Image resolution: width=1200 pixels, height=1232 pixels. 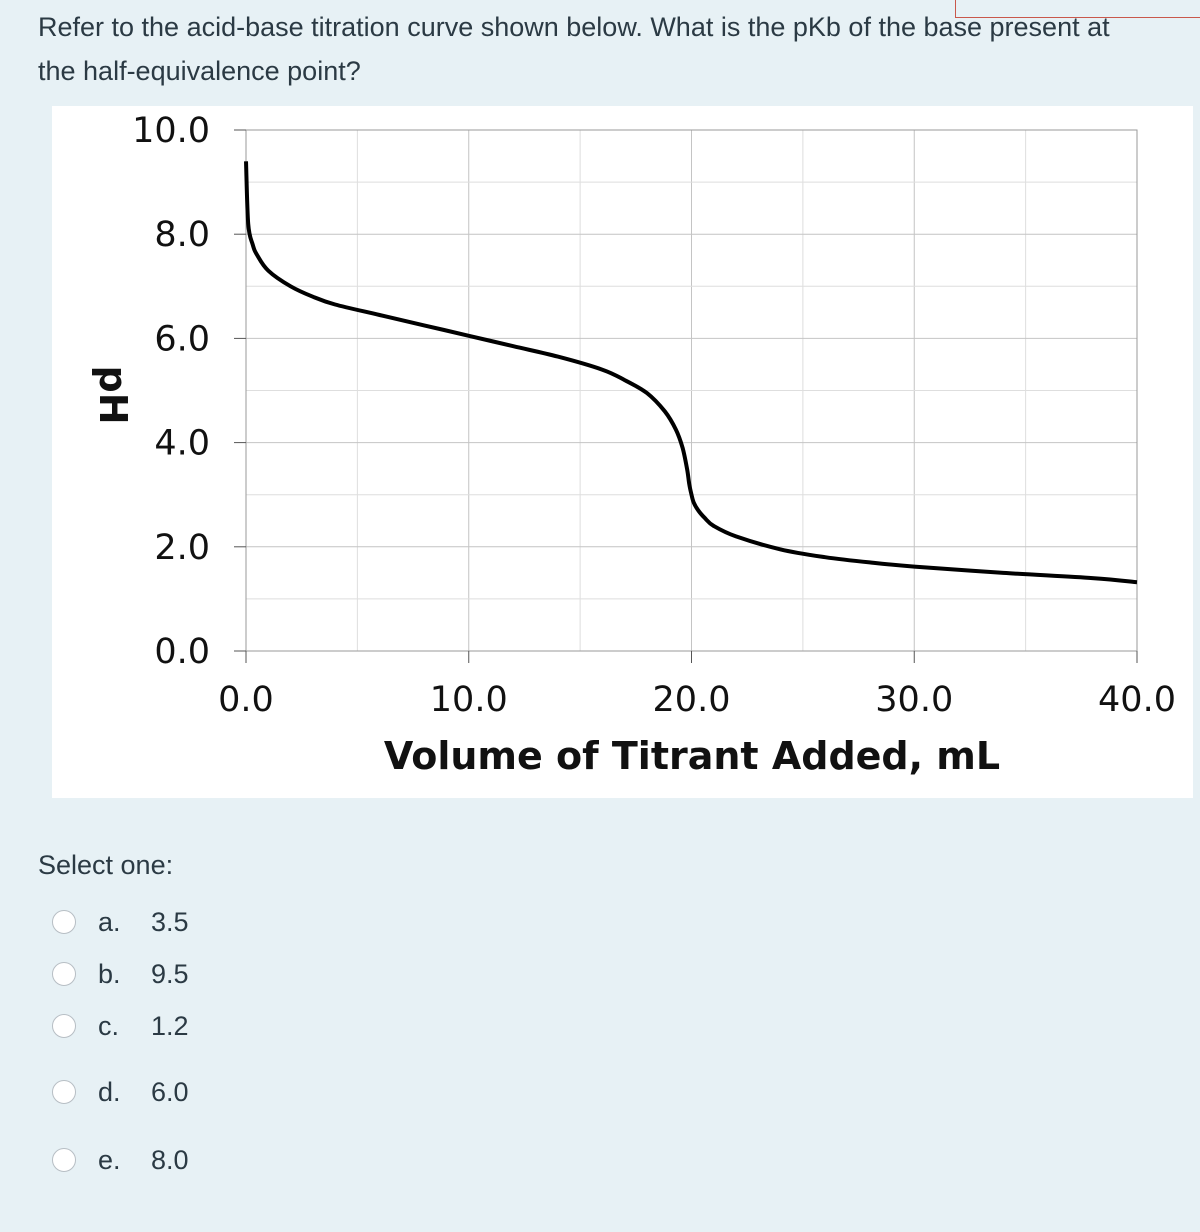 What do you see at coordinates (202, 1026) in the screenshot?
I see `option-c: c. 1.2` at bounding box center [202, 1026].